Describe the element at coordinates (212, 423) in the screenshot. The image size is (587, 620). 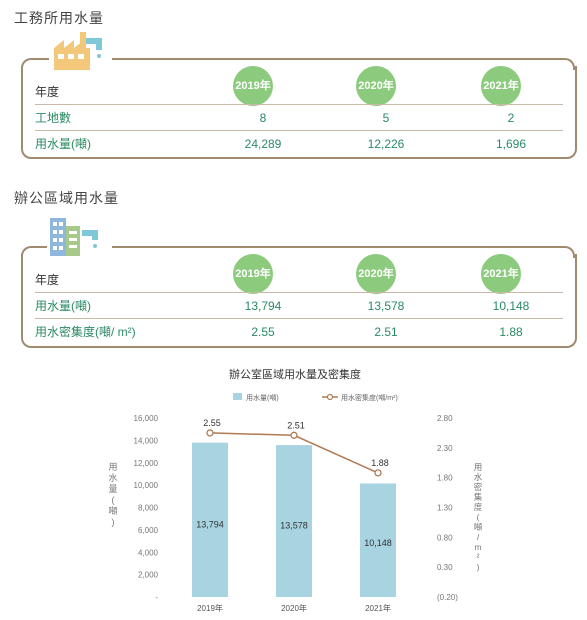
I see `line-data-label: 2.55` at that location.